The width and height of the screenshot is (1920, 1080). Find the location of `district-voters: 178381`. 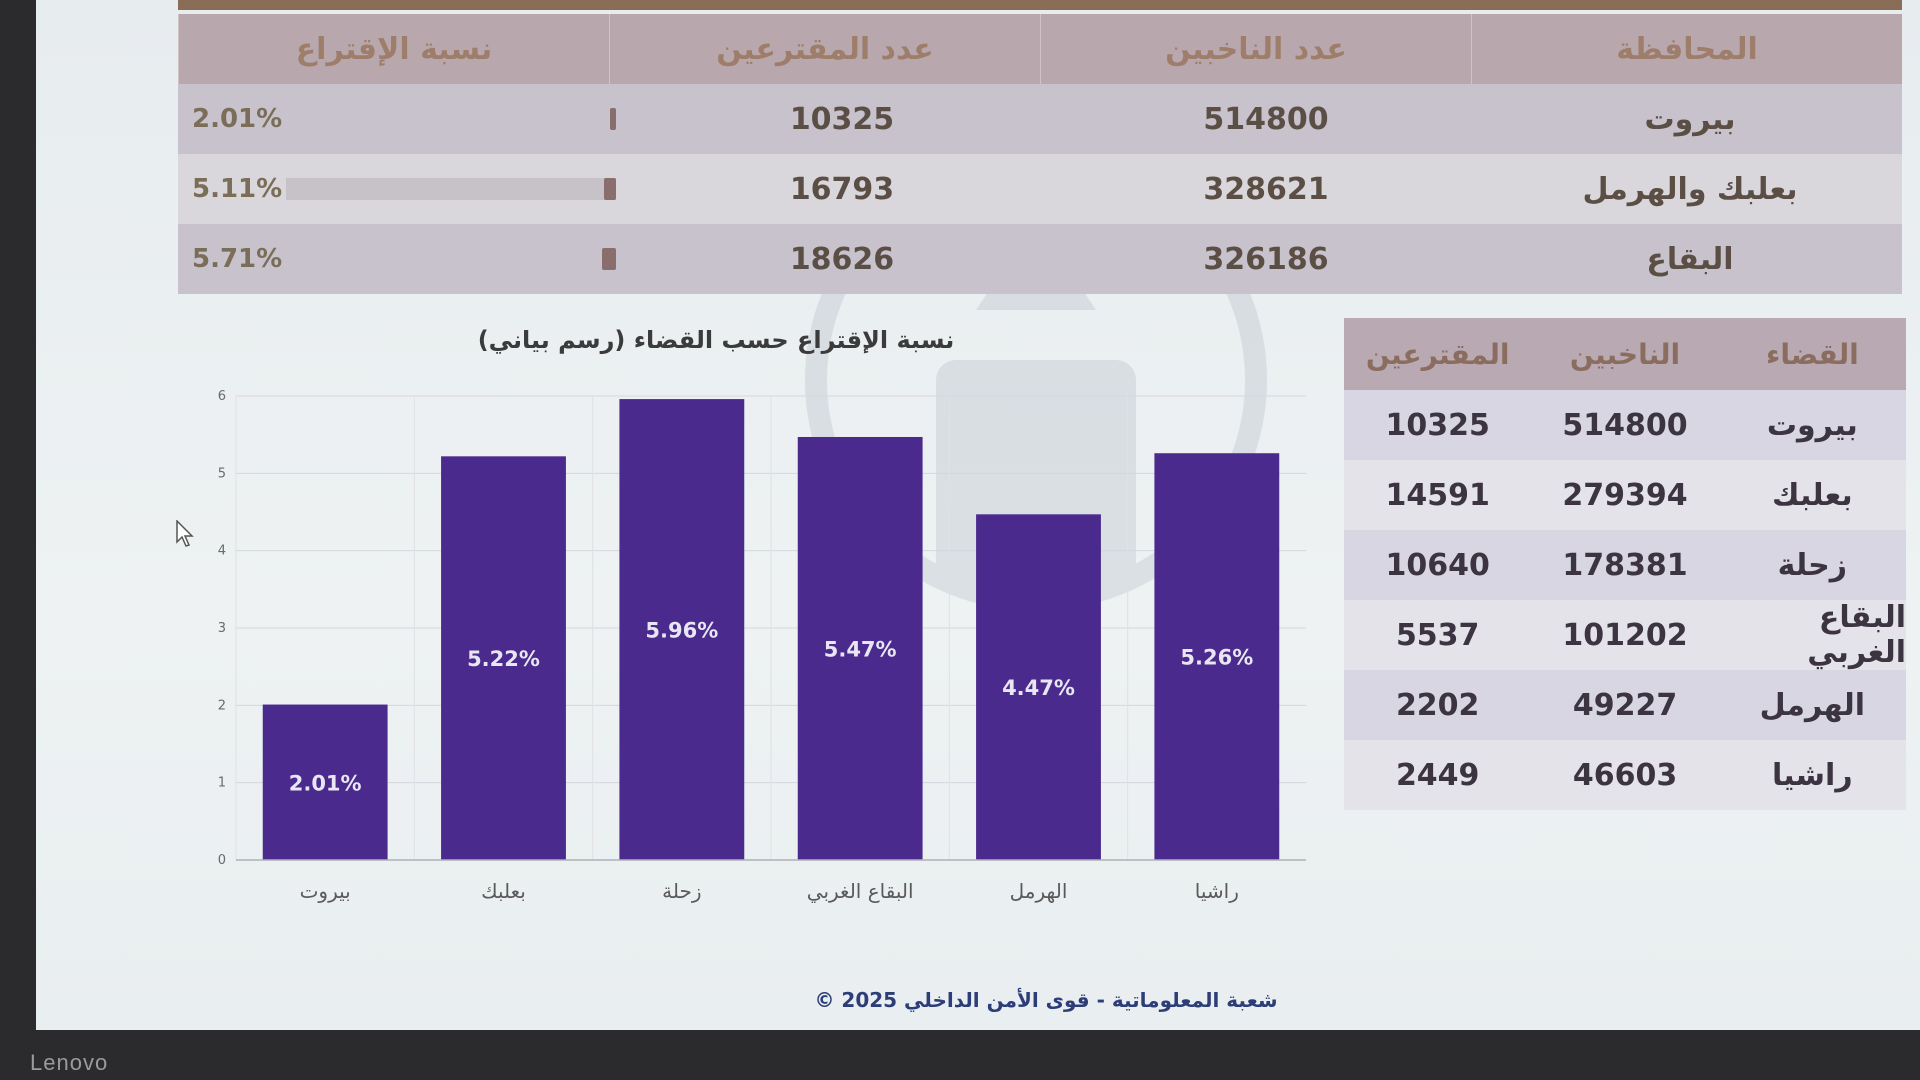

district-voters: 178381 is located at coordinates (1625, 565).